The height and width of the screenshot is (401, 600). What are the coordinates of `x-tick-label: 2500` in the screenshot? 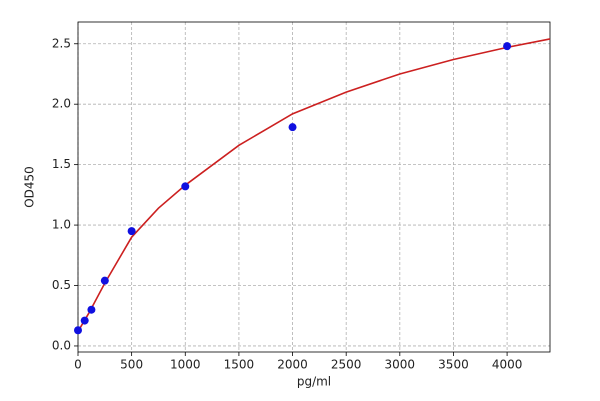 It's located at (346, 365).